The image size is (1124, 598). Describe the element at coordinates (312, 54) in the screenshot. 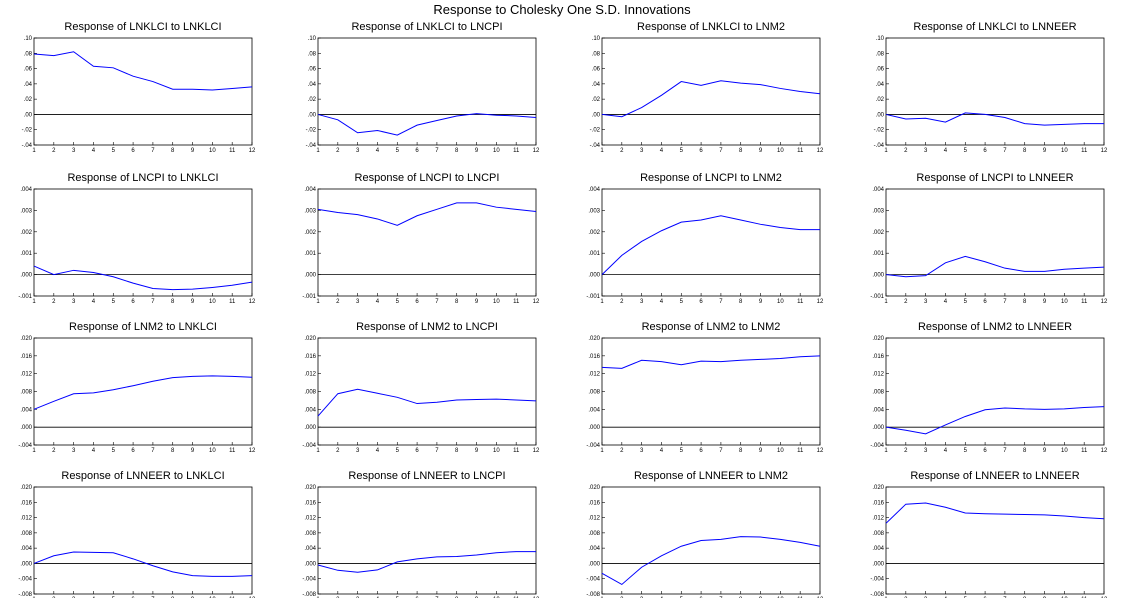

I see `y-tick-label: .08` at that location.